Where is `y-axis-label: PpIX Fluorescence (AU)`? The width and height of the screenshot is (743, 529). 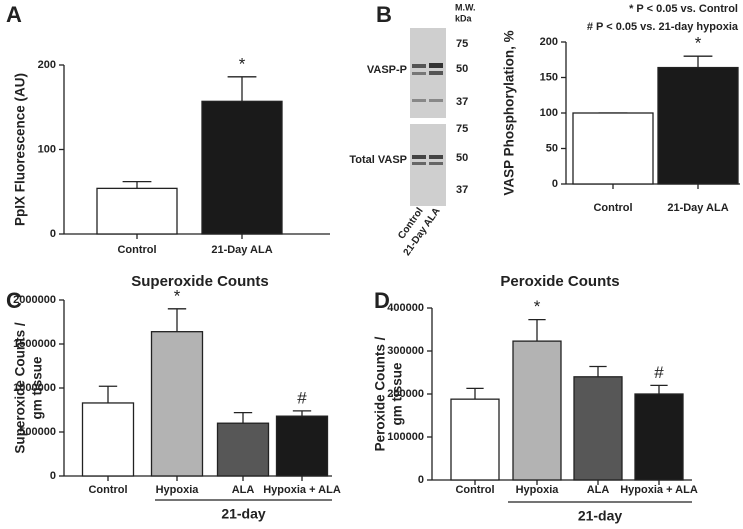 y-axis-label: PpIX Fluorescence (AU) is located at coordinates (20, 149).